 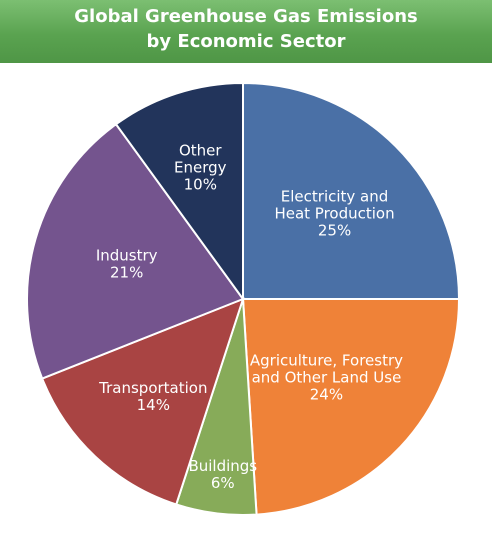 What do you see at coordinates (200, 168) in the screenshot?
I see `slice-category-label: Energy` at bounding box center [200, 168].